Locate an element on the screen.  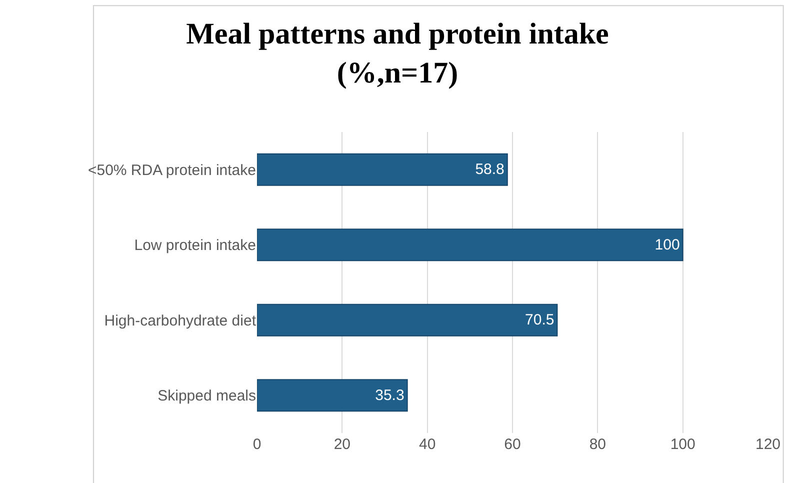
x-tick-label: 40 is located at coordinates (427, 444).